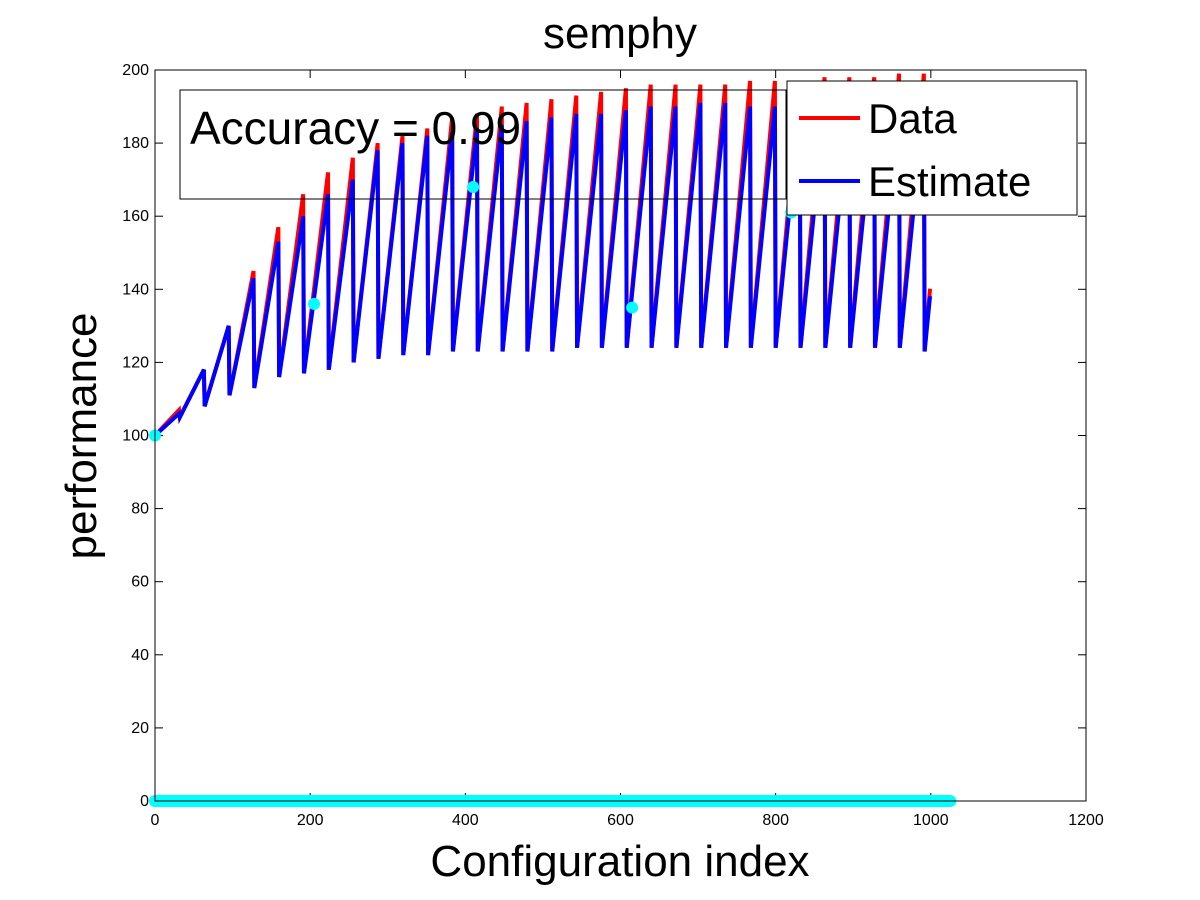  Describe the element at coordinates (135, 436) in the screenshot. I see `y-tick-label: 100` at that location.